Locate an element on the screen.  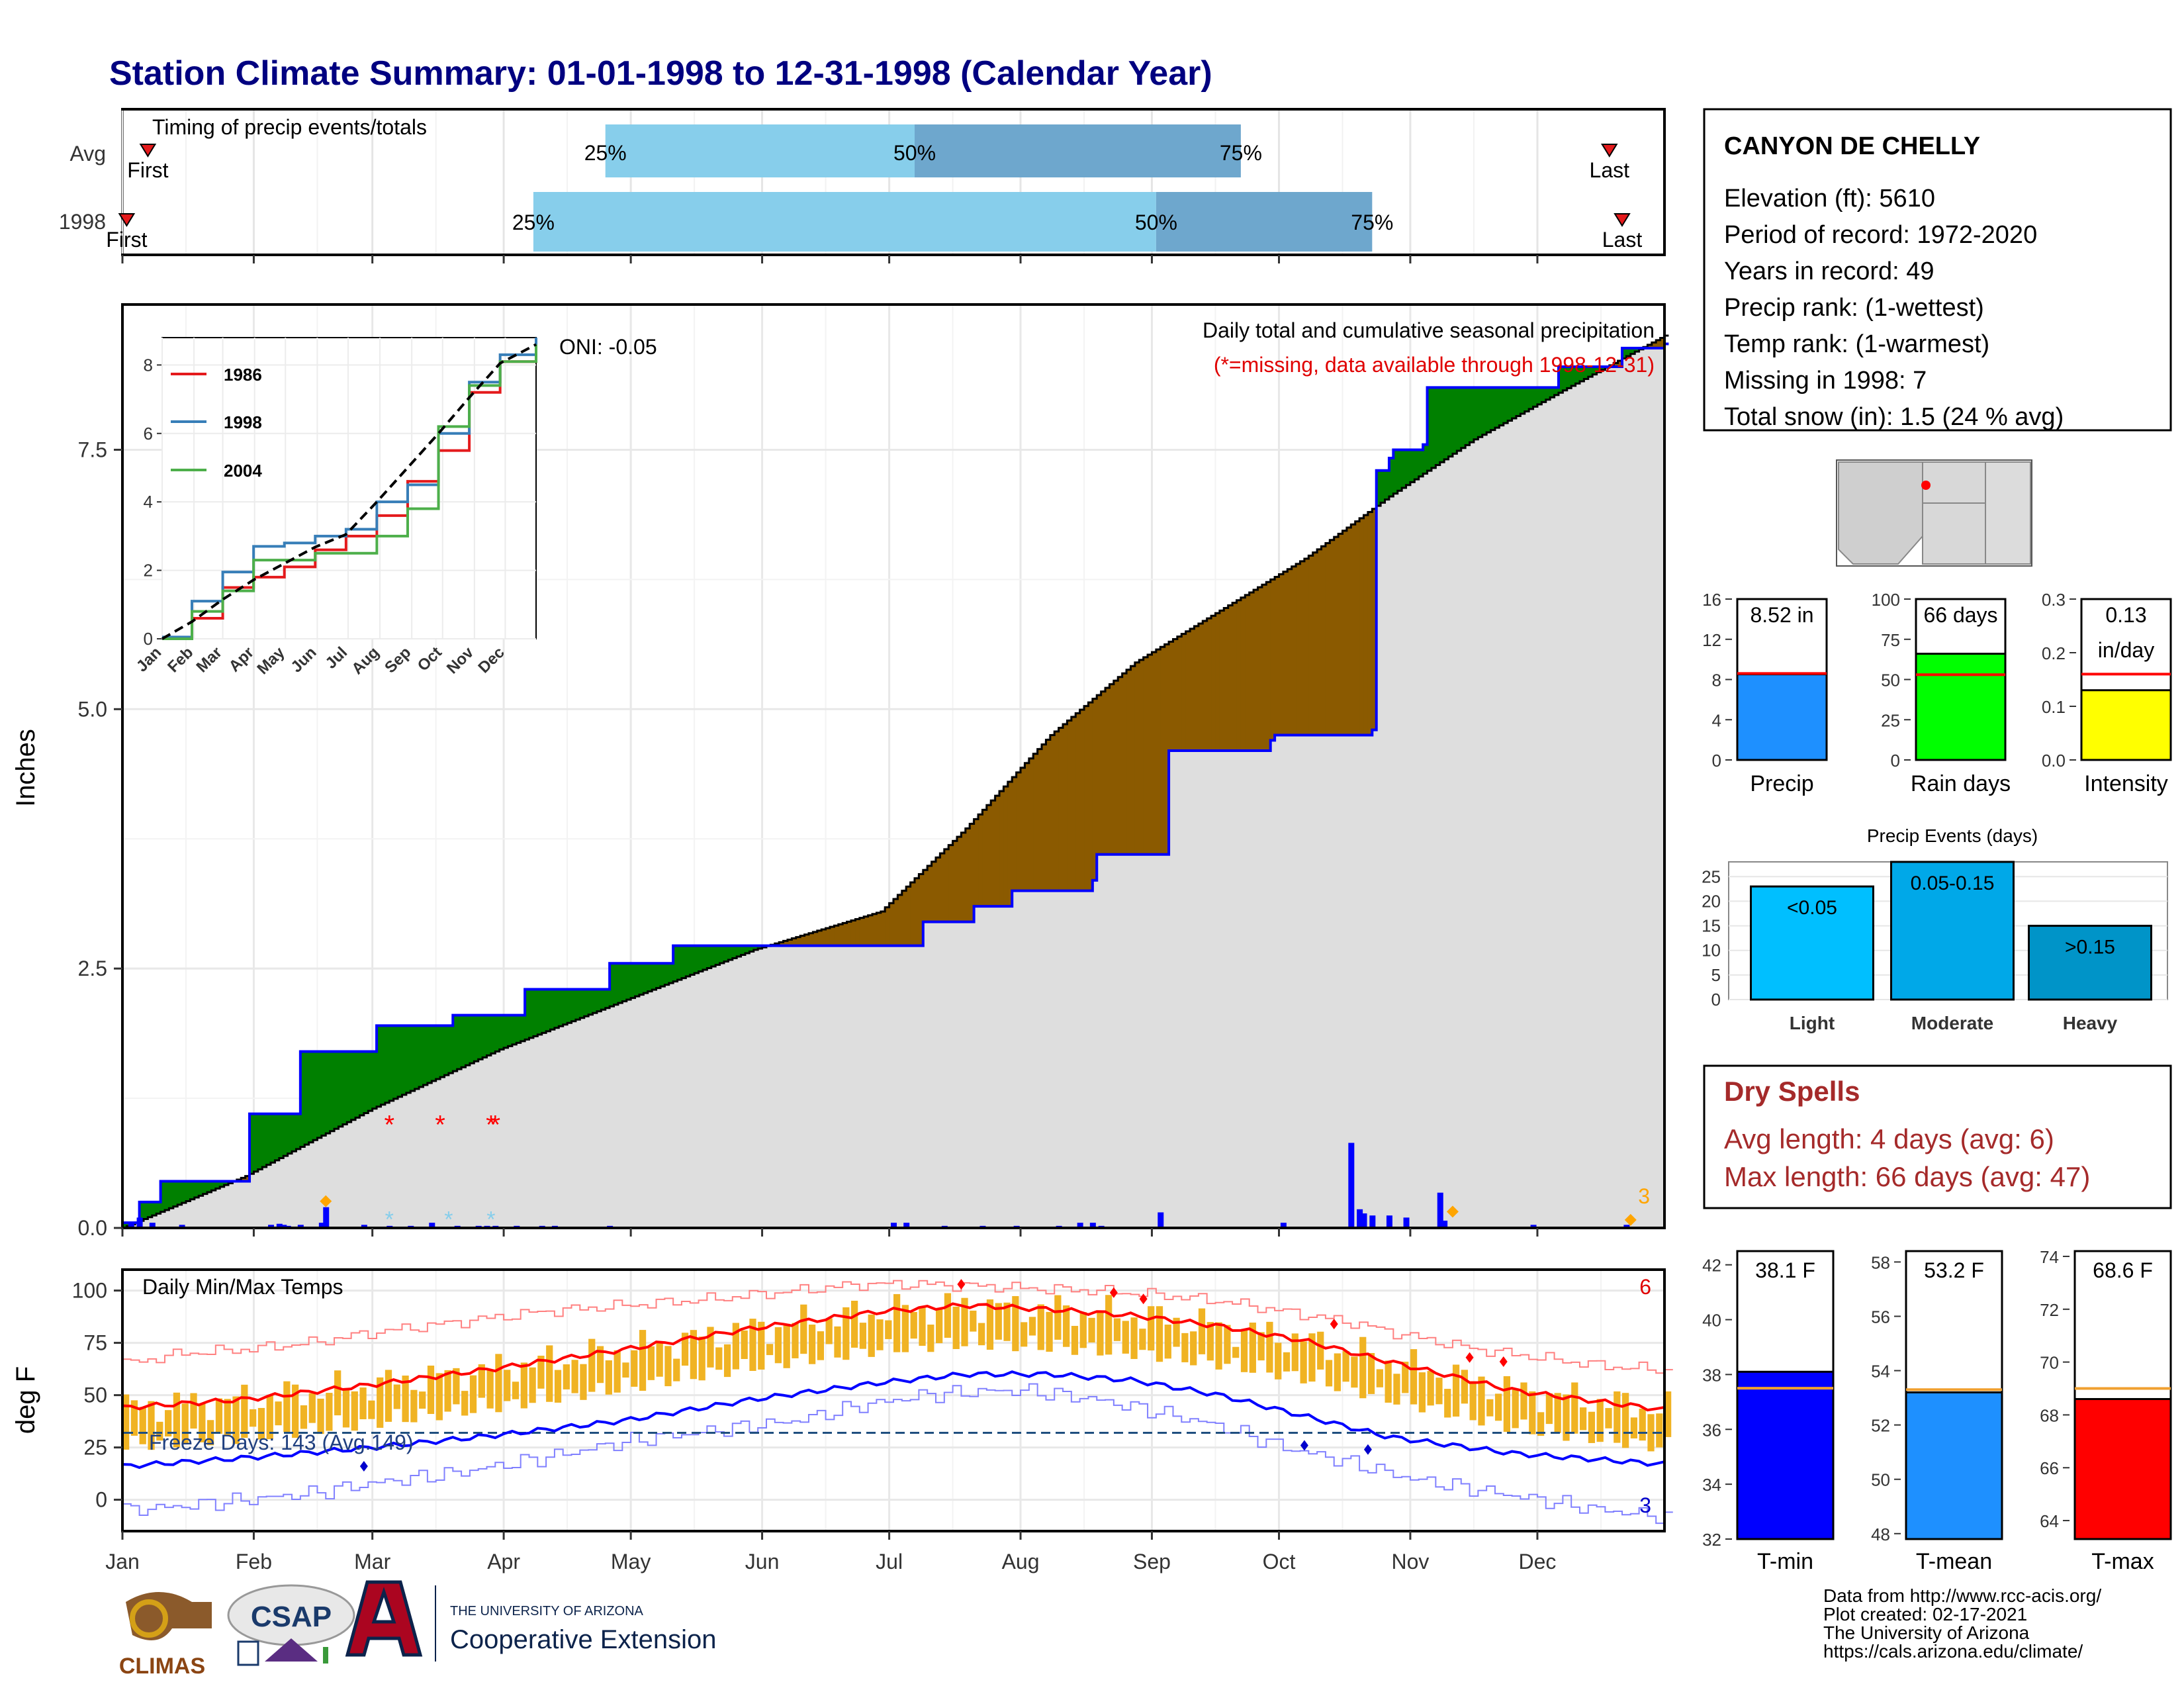
temp-bar-tick-label: 54 is located at coordinates (1880, 1372).